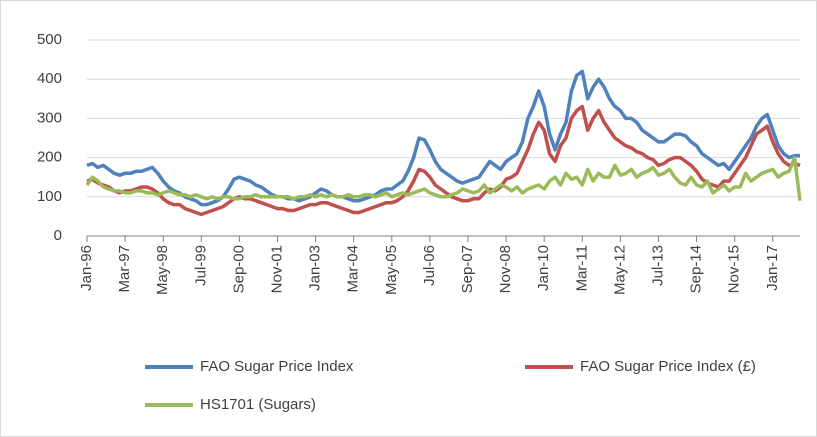 The image size is (817, 437). I want to click on x-tick-label: May-05, so click(391, 270).